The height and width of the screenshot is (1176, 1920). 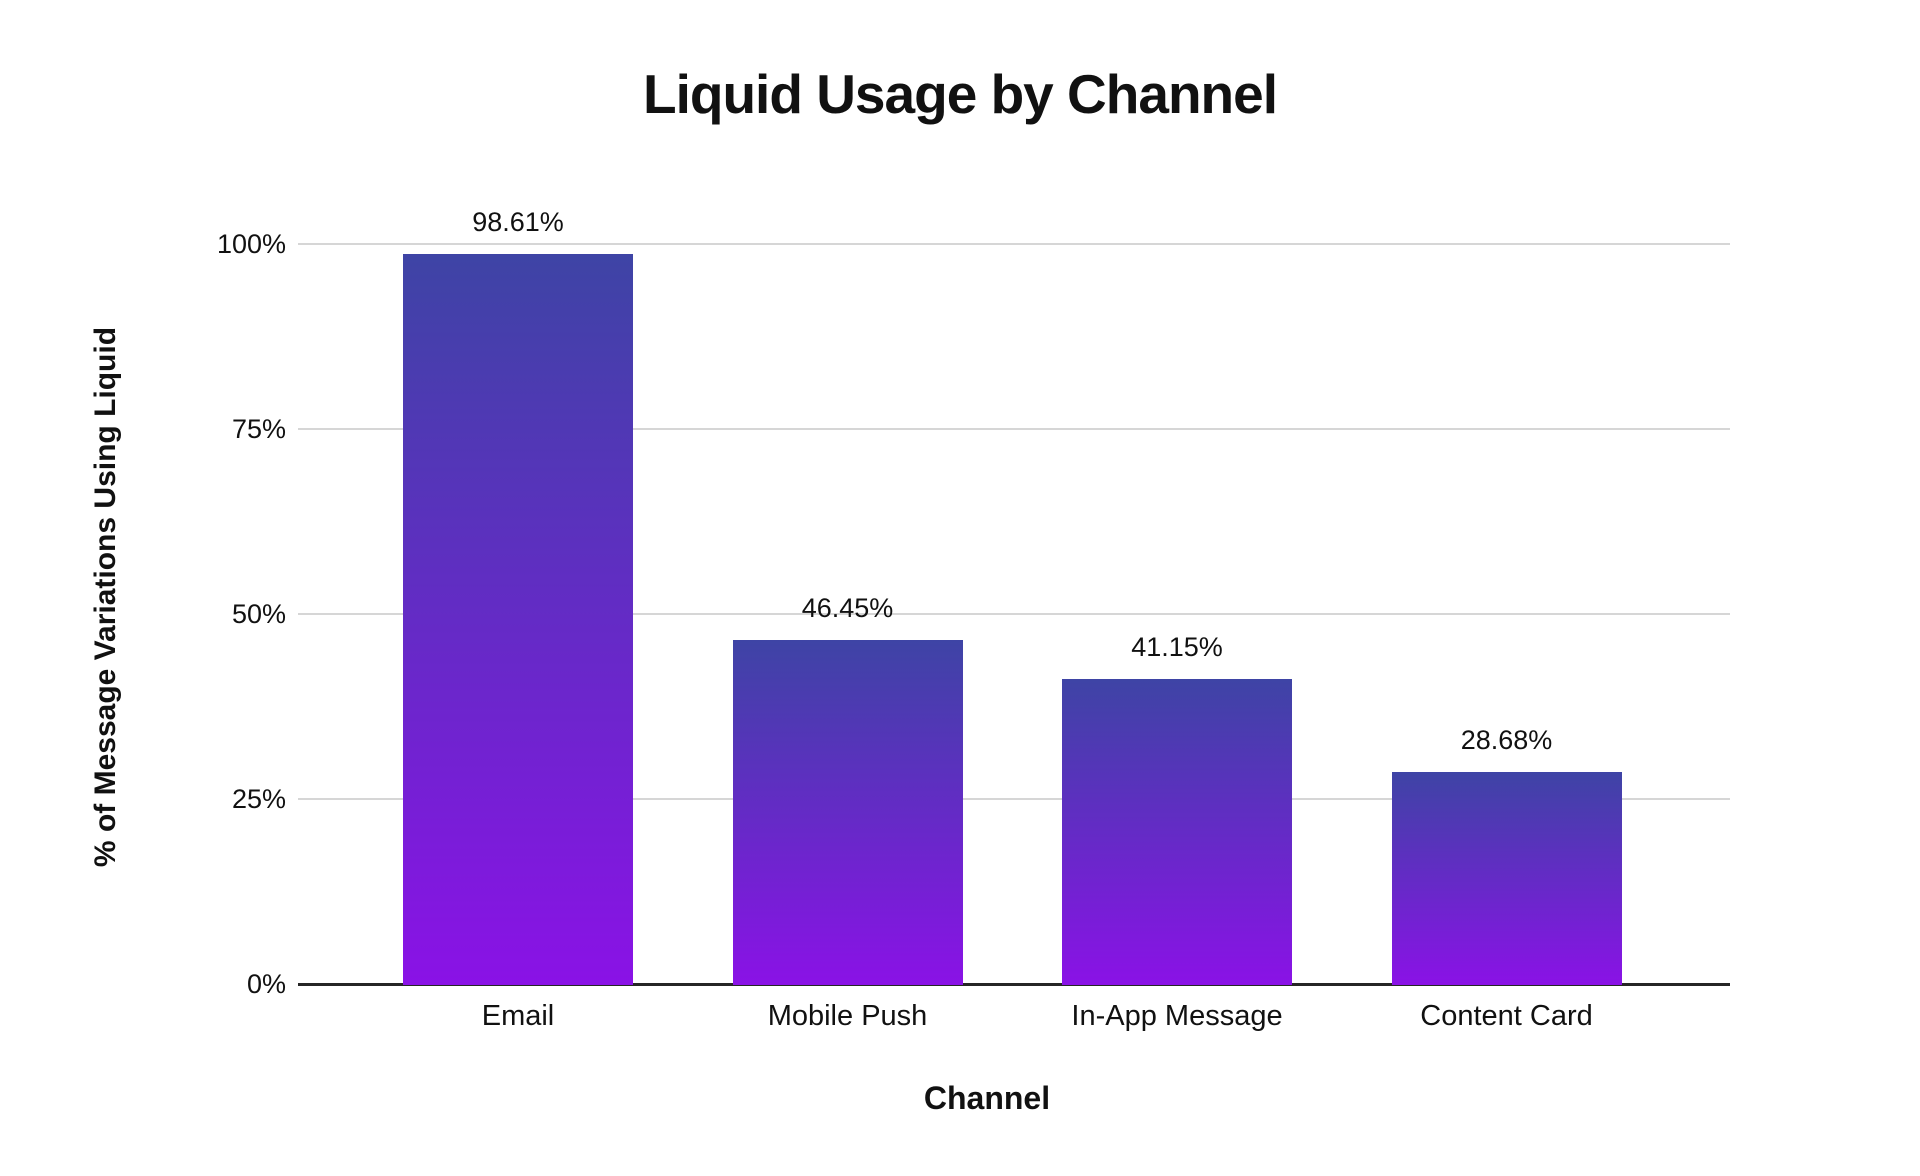 What do you see at coordinates (518, 619) in the screenshot?
I see `bar-email` at bounding box center [518, 619].